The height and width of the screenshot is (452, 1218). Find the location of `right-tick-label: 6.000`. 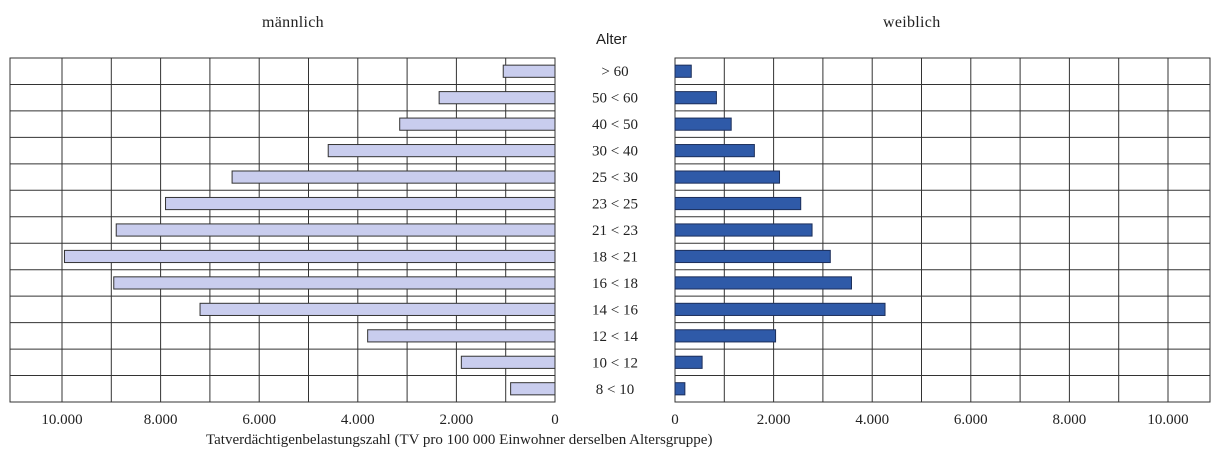

right-tick-label: 6.000 is located at coordinates (971, 420).